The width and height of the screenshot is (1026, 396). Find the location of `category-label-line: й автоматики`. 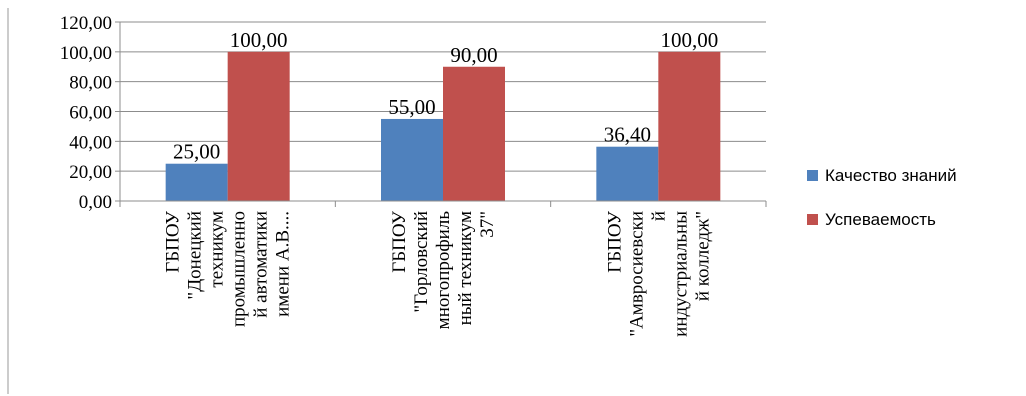

category-label-line: й автоматики is located at coordinates (261, 264).